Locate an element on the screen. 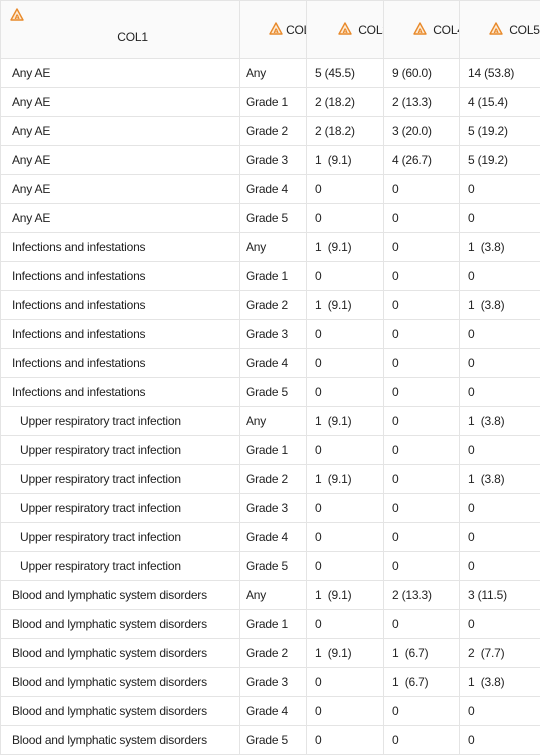 The height and width of the screenshot is (755, 540). cell-col4: 3 (20.0) is located at coordinates (422, 130).